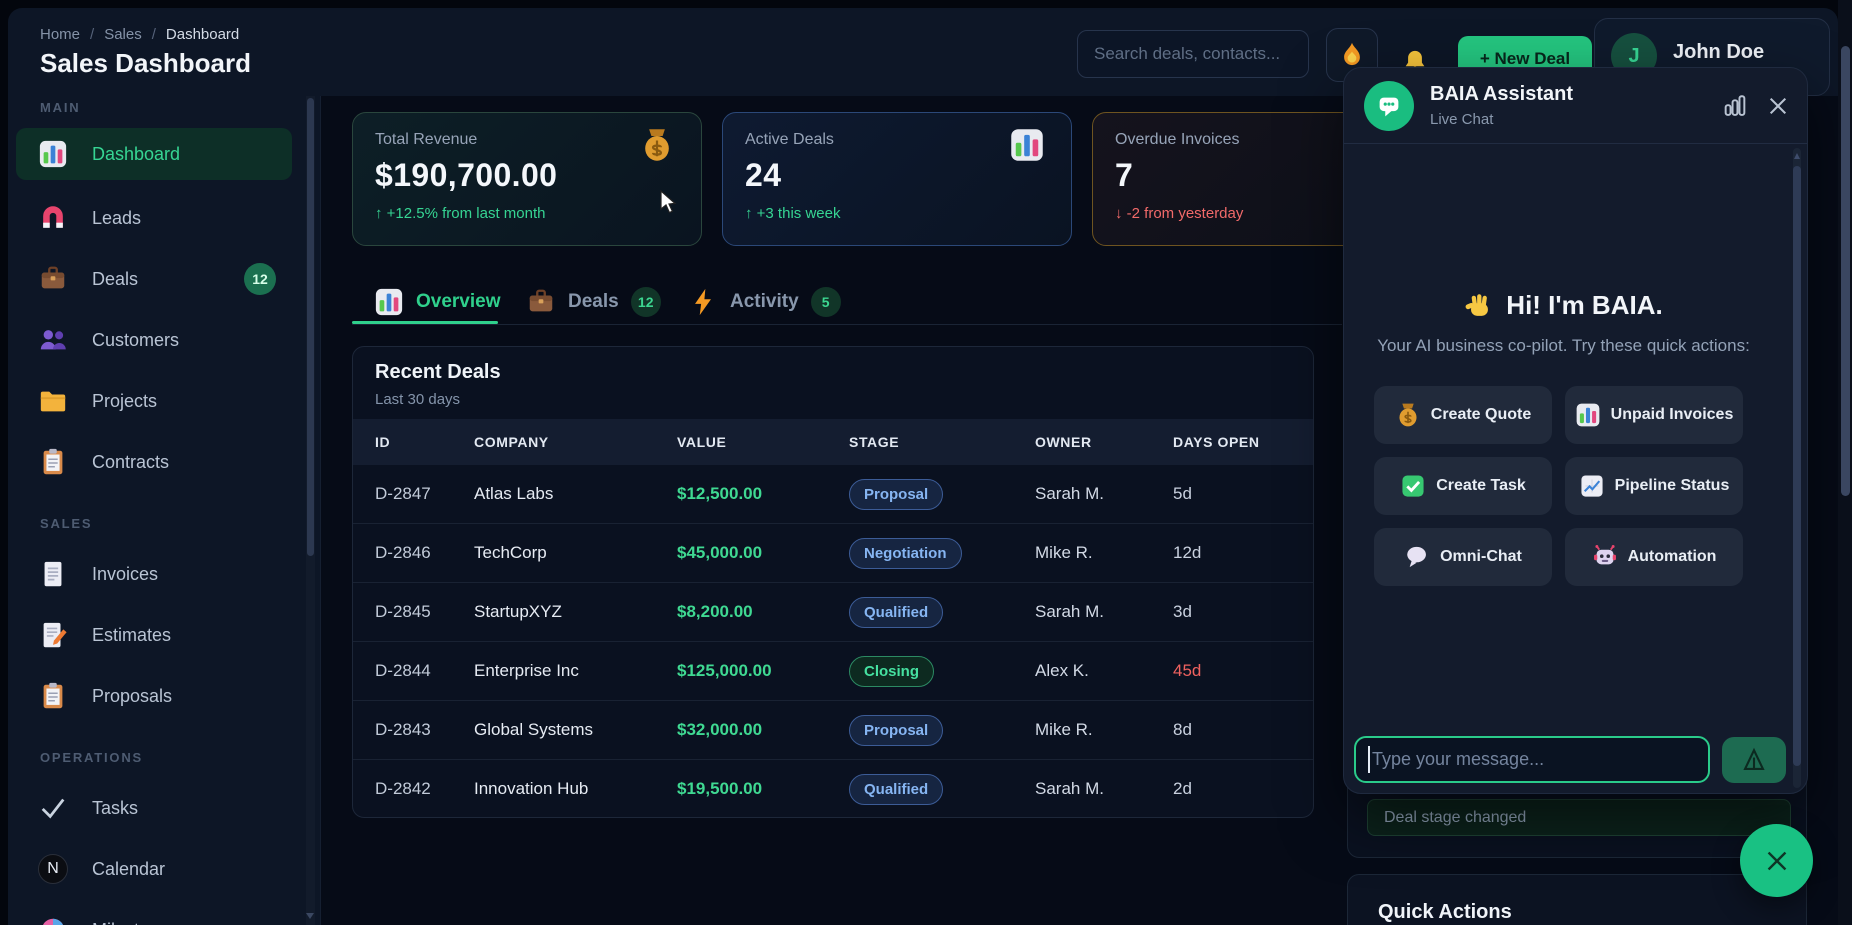 This screenshot has width=1852, height=925. Describe the element at coordinates (1563, 305) in the screenshot. I see `chat-greeting: Hi! I'm BAIA.` at that location.